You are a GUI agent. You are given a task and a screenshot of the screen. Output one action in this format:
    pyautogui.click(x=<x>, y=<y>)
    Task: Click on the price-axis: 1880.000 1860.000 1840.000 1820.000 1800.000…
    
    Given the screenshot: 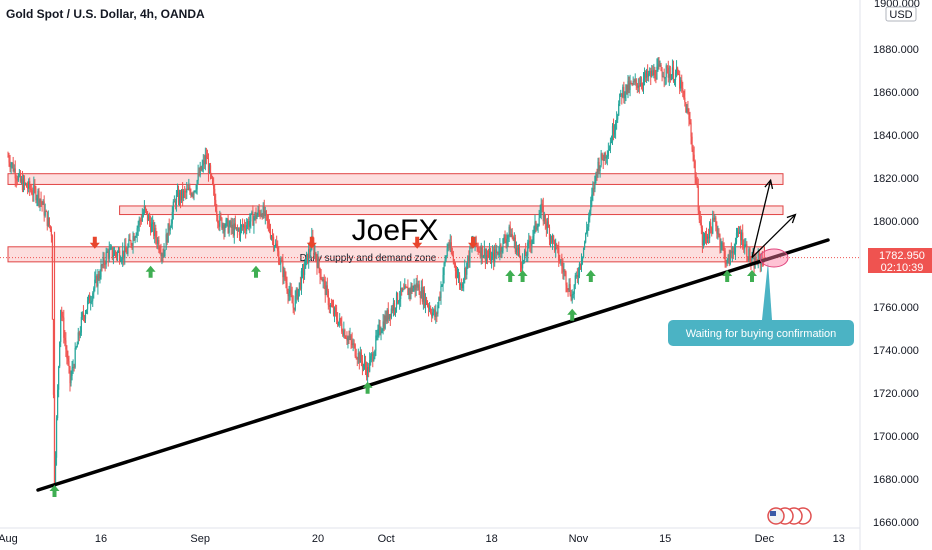 What is the action you would take?
    pyautogui.click(x=896, y=286)
    